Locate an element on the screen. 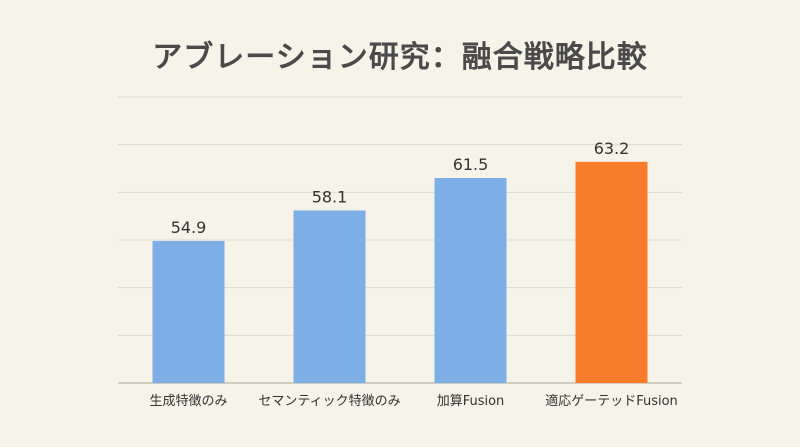 This screenshot has width=800, height=447. value-label-1: 58.1 is located at coordinates (330, 196).